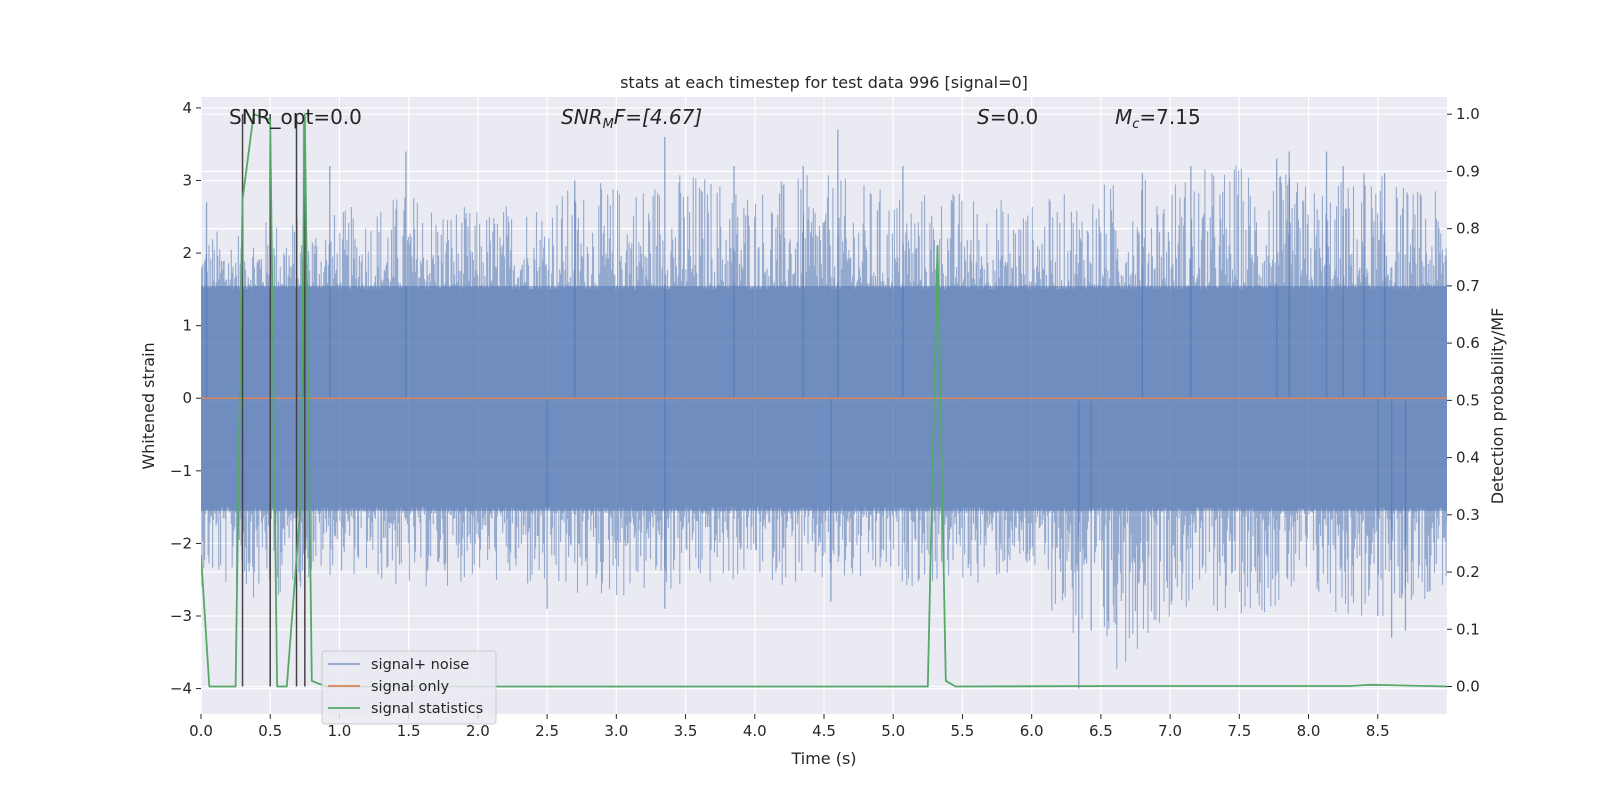  Describe the element at coordinates (686, 731) in the screenshot. I see `x-tick-label: 3.5` at that location.